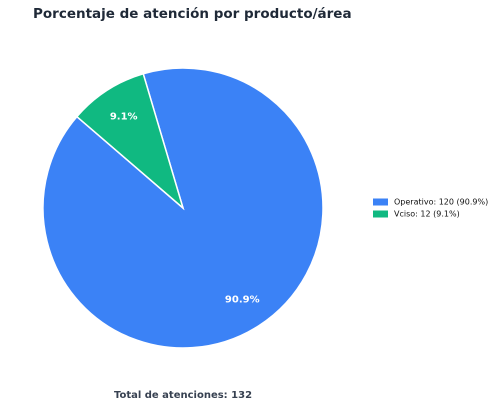 This screenshot has width=500, height=408. Describe the element at coordinates (192, 14) in the screenshot. I see `chart-title: Porcentaje de atención por producto/área` at that location.